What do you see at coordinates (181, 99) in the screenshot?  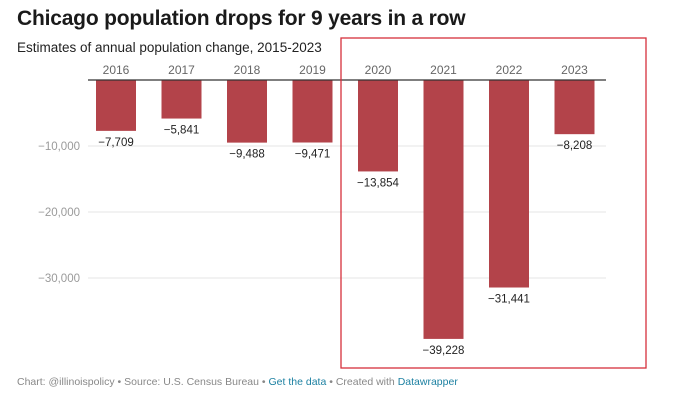 I see `bar-2017` at bounding box center [181, 99].